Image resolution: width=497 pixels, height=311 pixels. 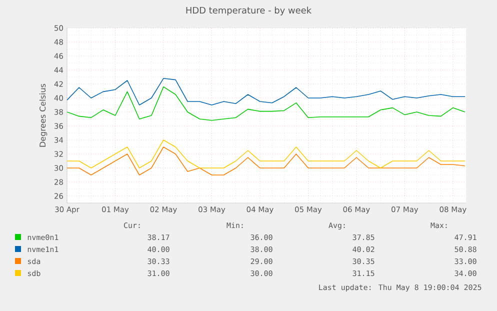 What do you see at coordinates (249, 11) in the screenshot?
I see `chart-title: HDD temperature - by week` at bounding box center [249, 11].